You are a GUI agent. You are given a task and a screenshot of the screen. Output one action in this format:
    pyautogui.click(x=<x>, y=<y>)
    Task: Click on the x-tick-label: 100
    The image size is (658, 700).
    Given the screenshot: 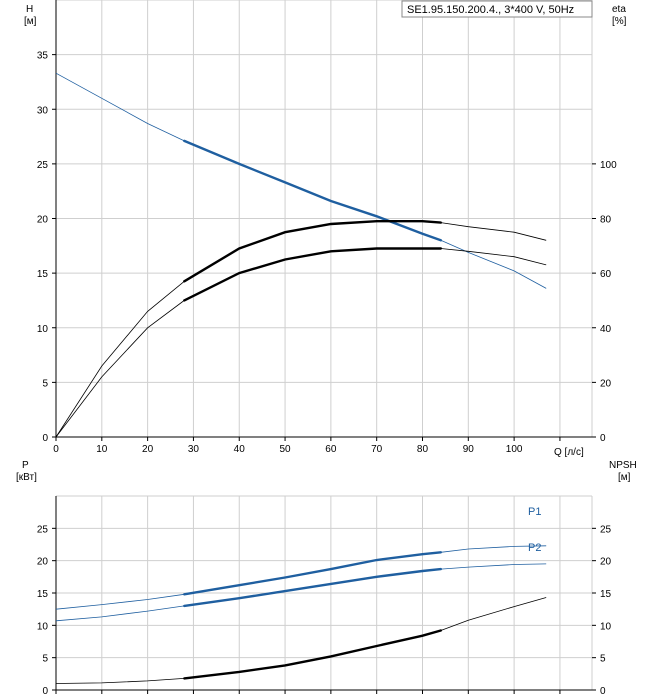 What is the action you would take?
    pyautogui.click(x=514, y=449)
    